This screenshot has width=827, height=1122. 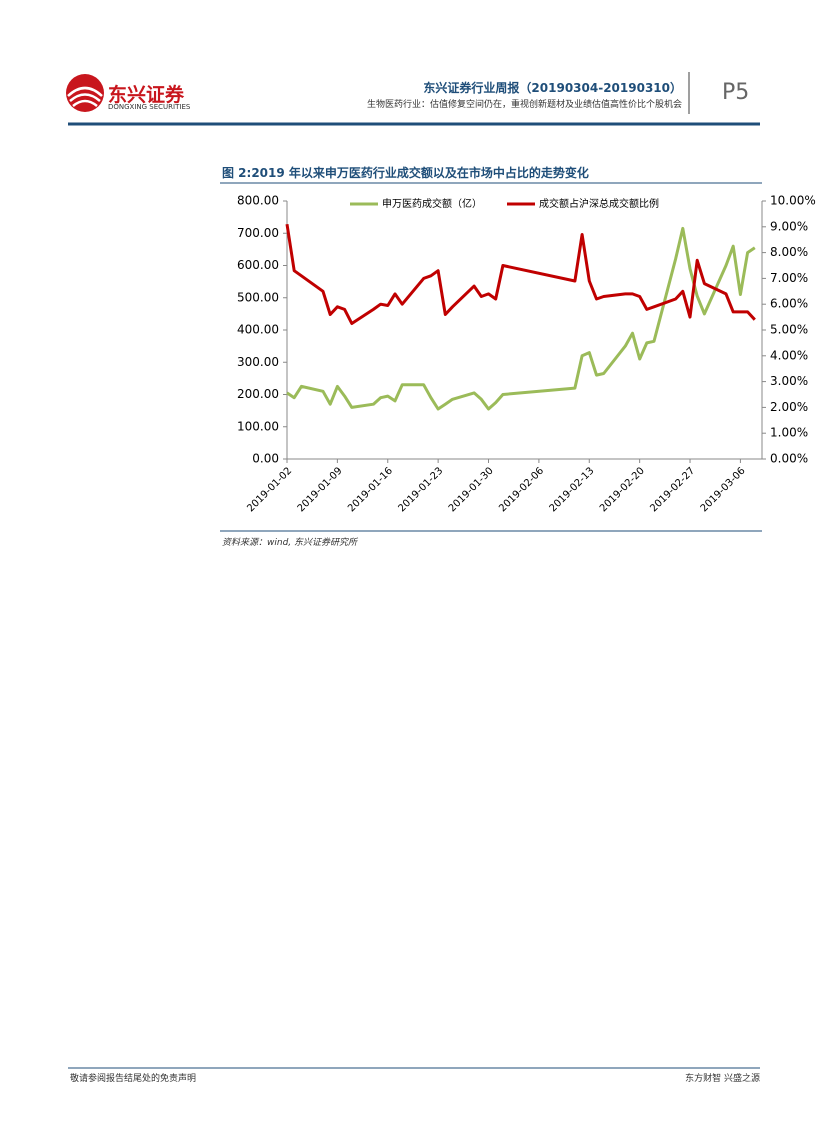 What do you see at coordinates (290, 543) in the screenshot?
I see `figure-source: 资料来源：wind, 东兴证券研究所` at bounding box center [290, 543].